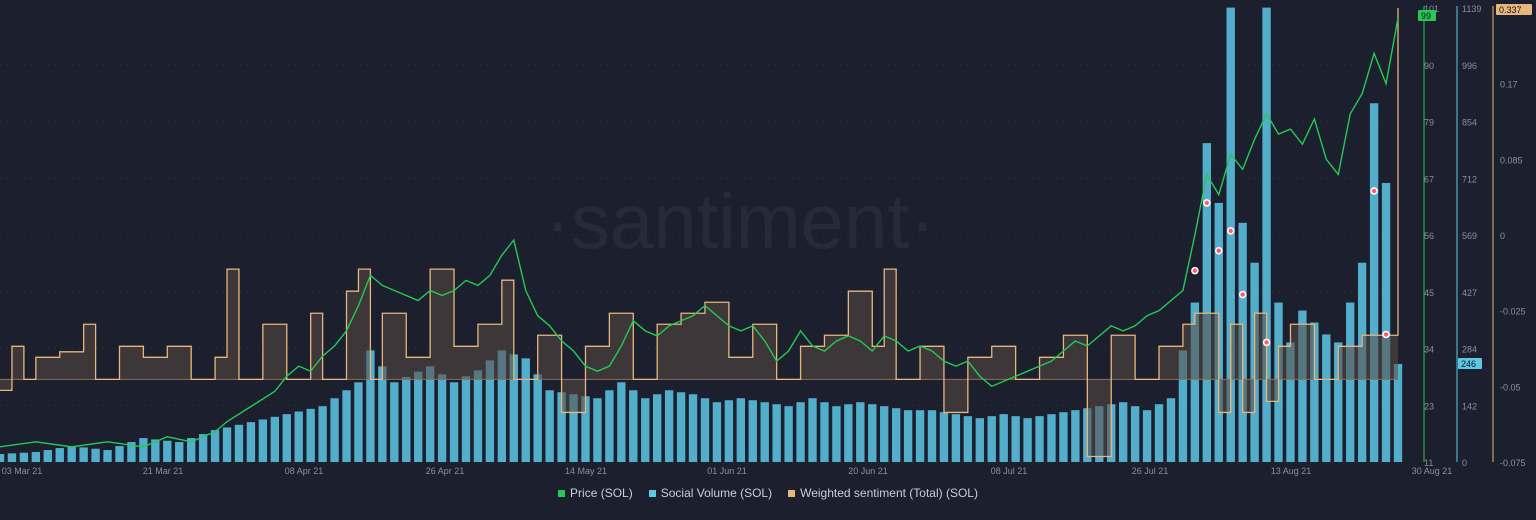 This screenshot has width=1536, height=520. Describe the element at coordinates (1428, 463) in the screenshot. I see `price-tick-label: 11` at that location.